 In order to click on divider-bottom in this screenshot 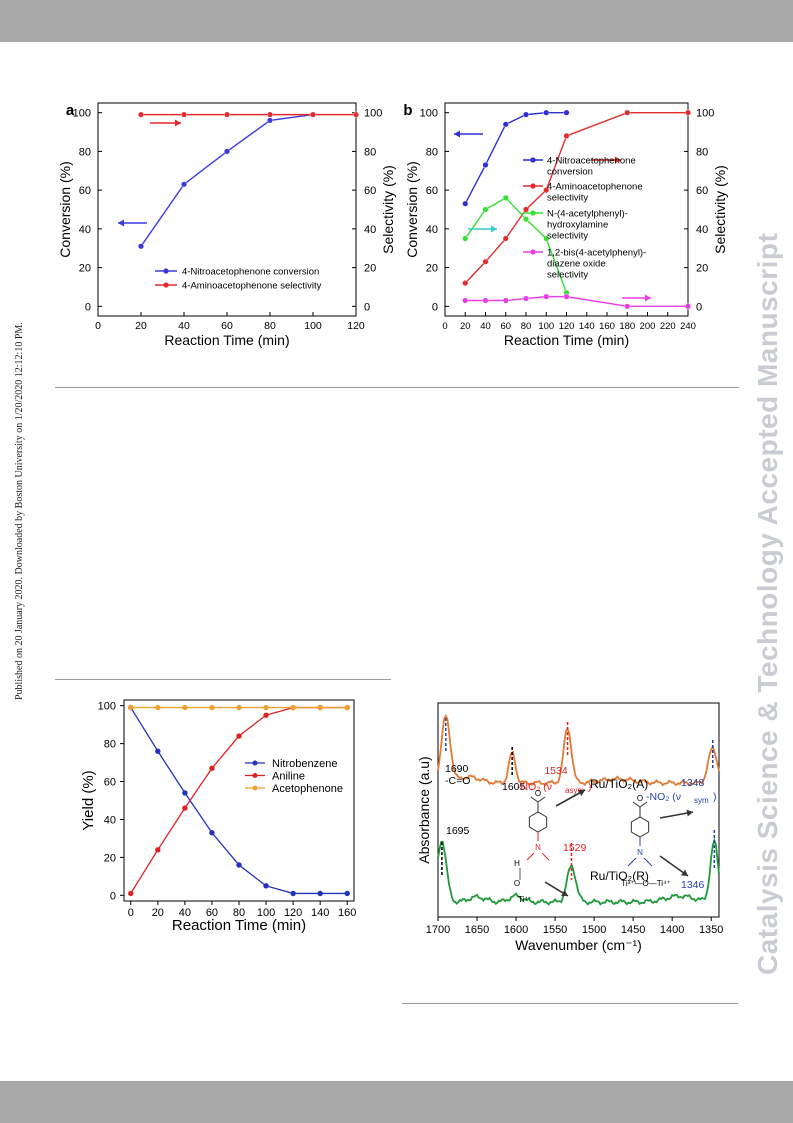, I will do `click(570, 1003)`.